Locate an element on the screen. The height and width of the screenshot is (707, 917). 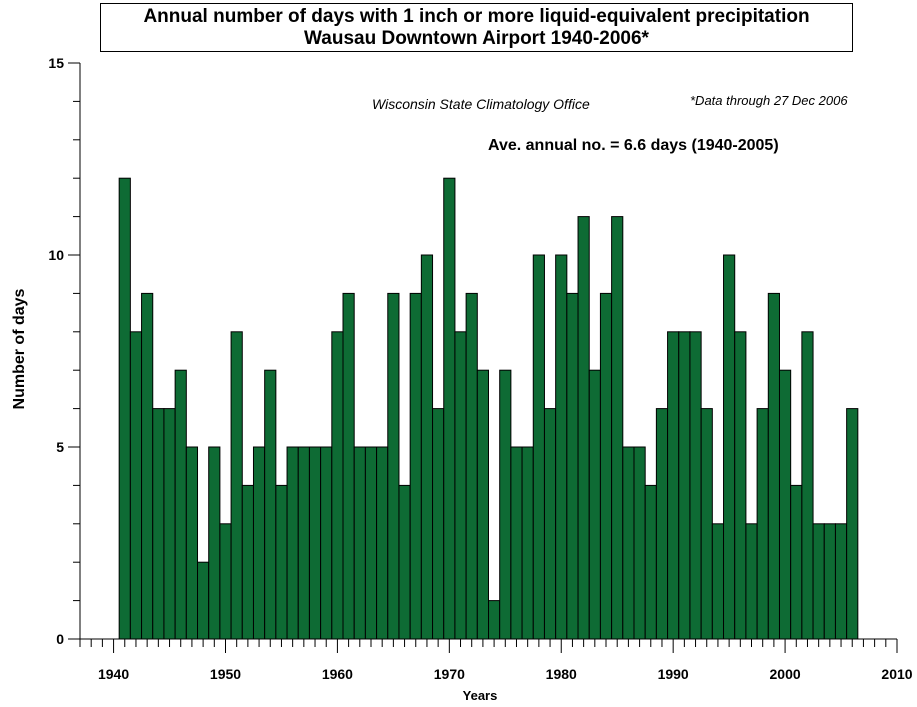
y-axis-label: Number of days is located at coordinates (19, 349).